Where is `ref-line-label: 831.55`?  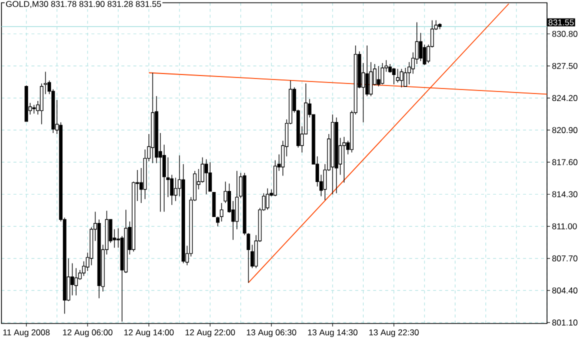
ref-line-label: 831.55 is located at coordinates (561, 23).